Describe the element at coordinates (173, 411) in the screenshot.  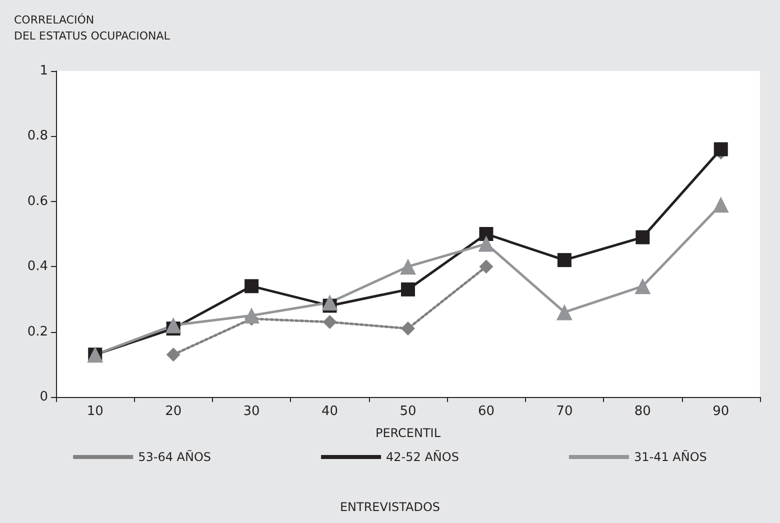
I see `x-tick-label: 20` at that location.